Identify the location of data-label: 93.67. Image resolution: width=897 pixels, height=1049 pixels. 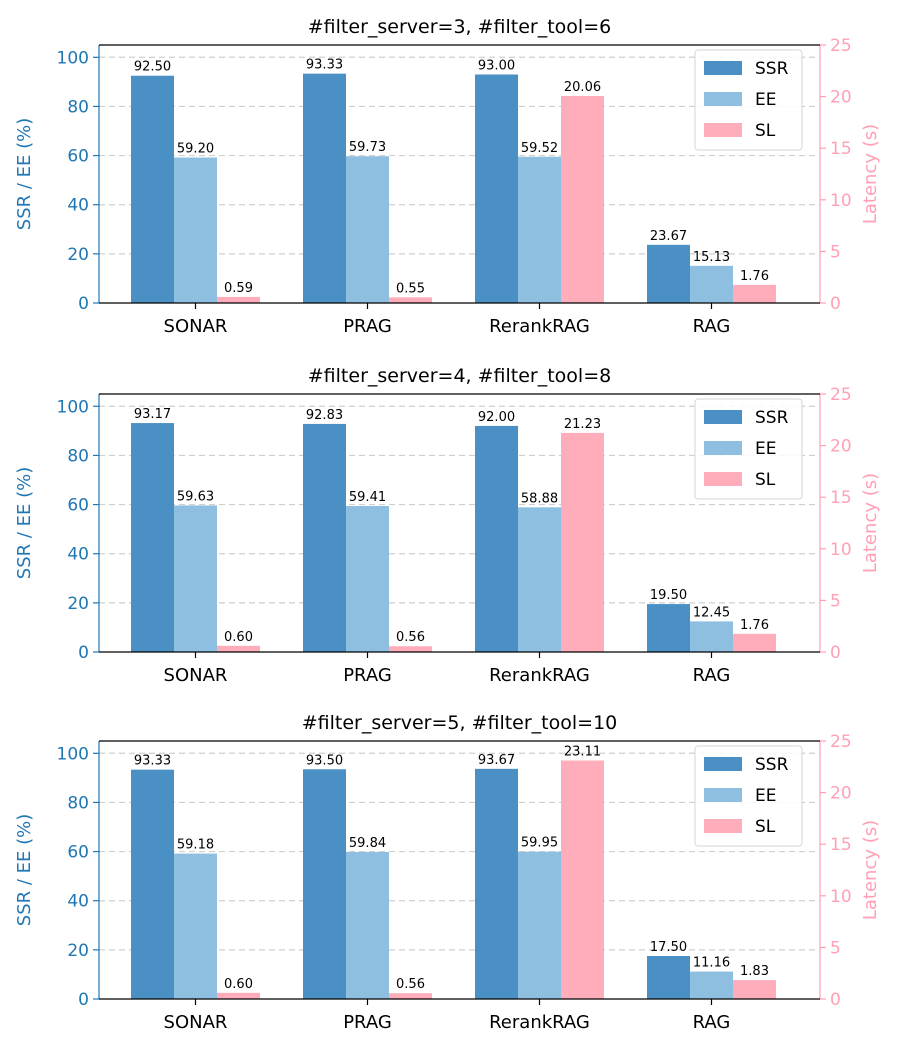
(496, 760).